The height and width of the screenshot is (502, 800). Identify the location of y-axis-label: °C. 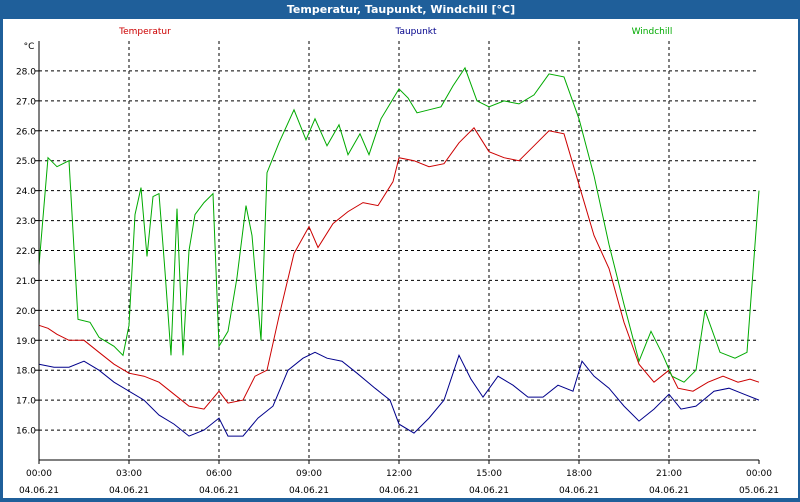
(29, 47).